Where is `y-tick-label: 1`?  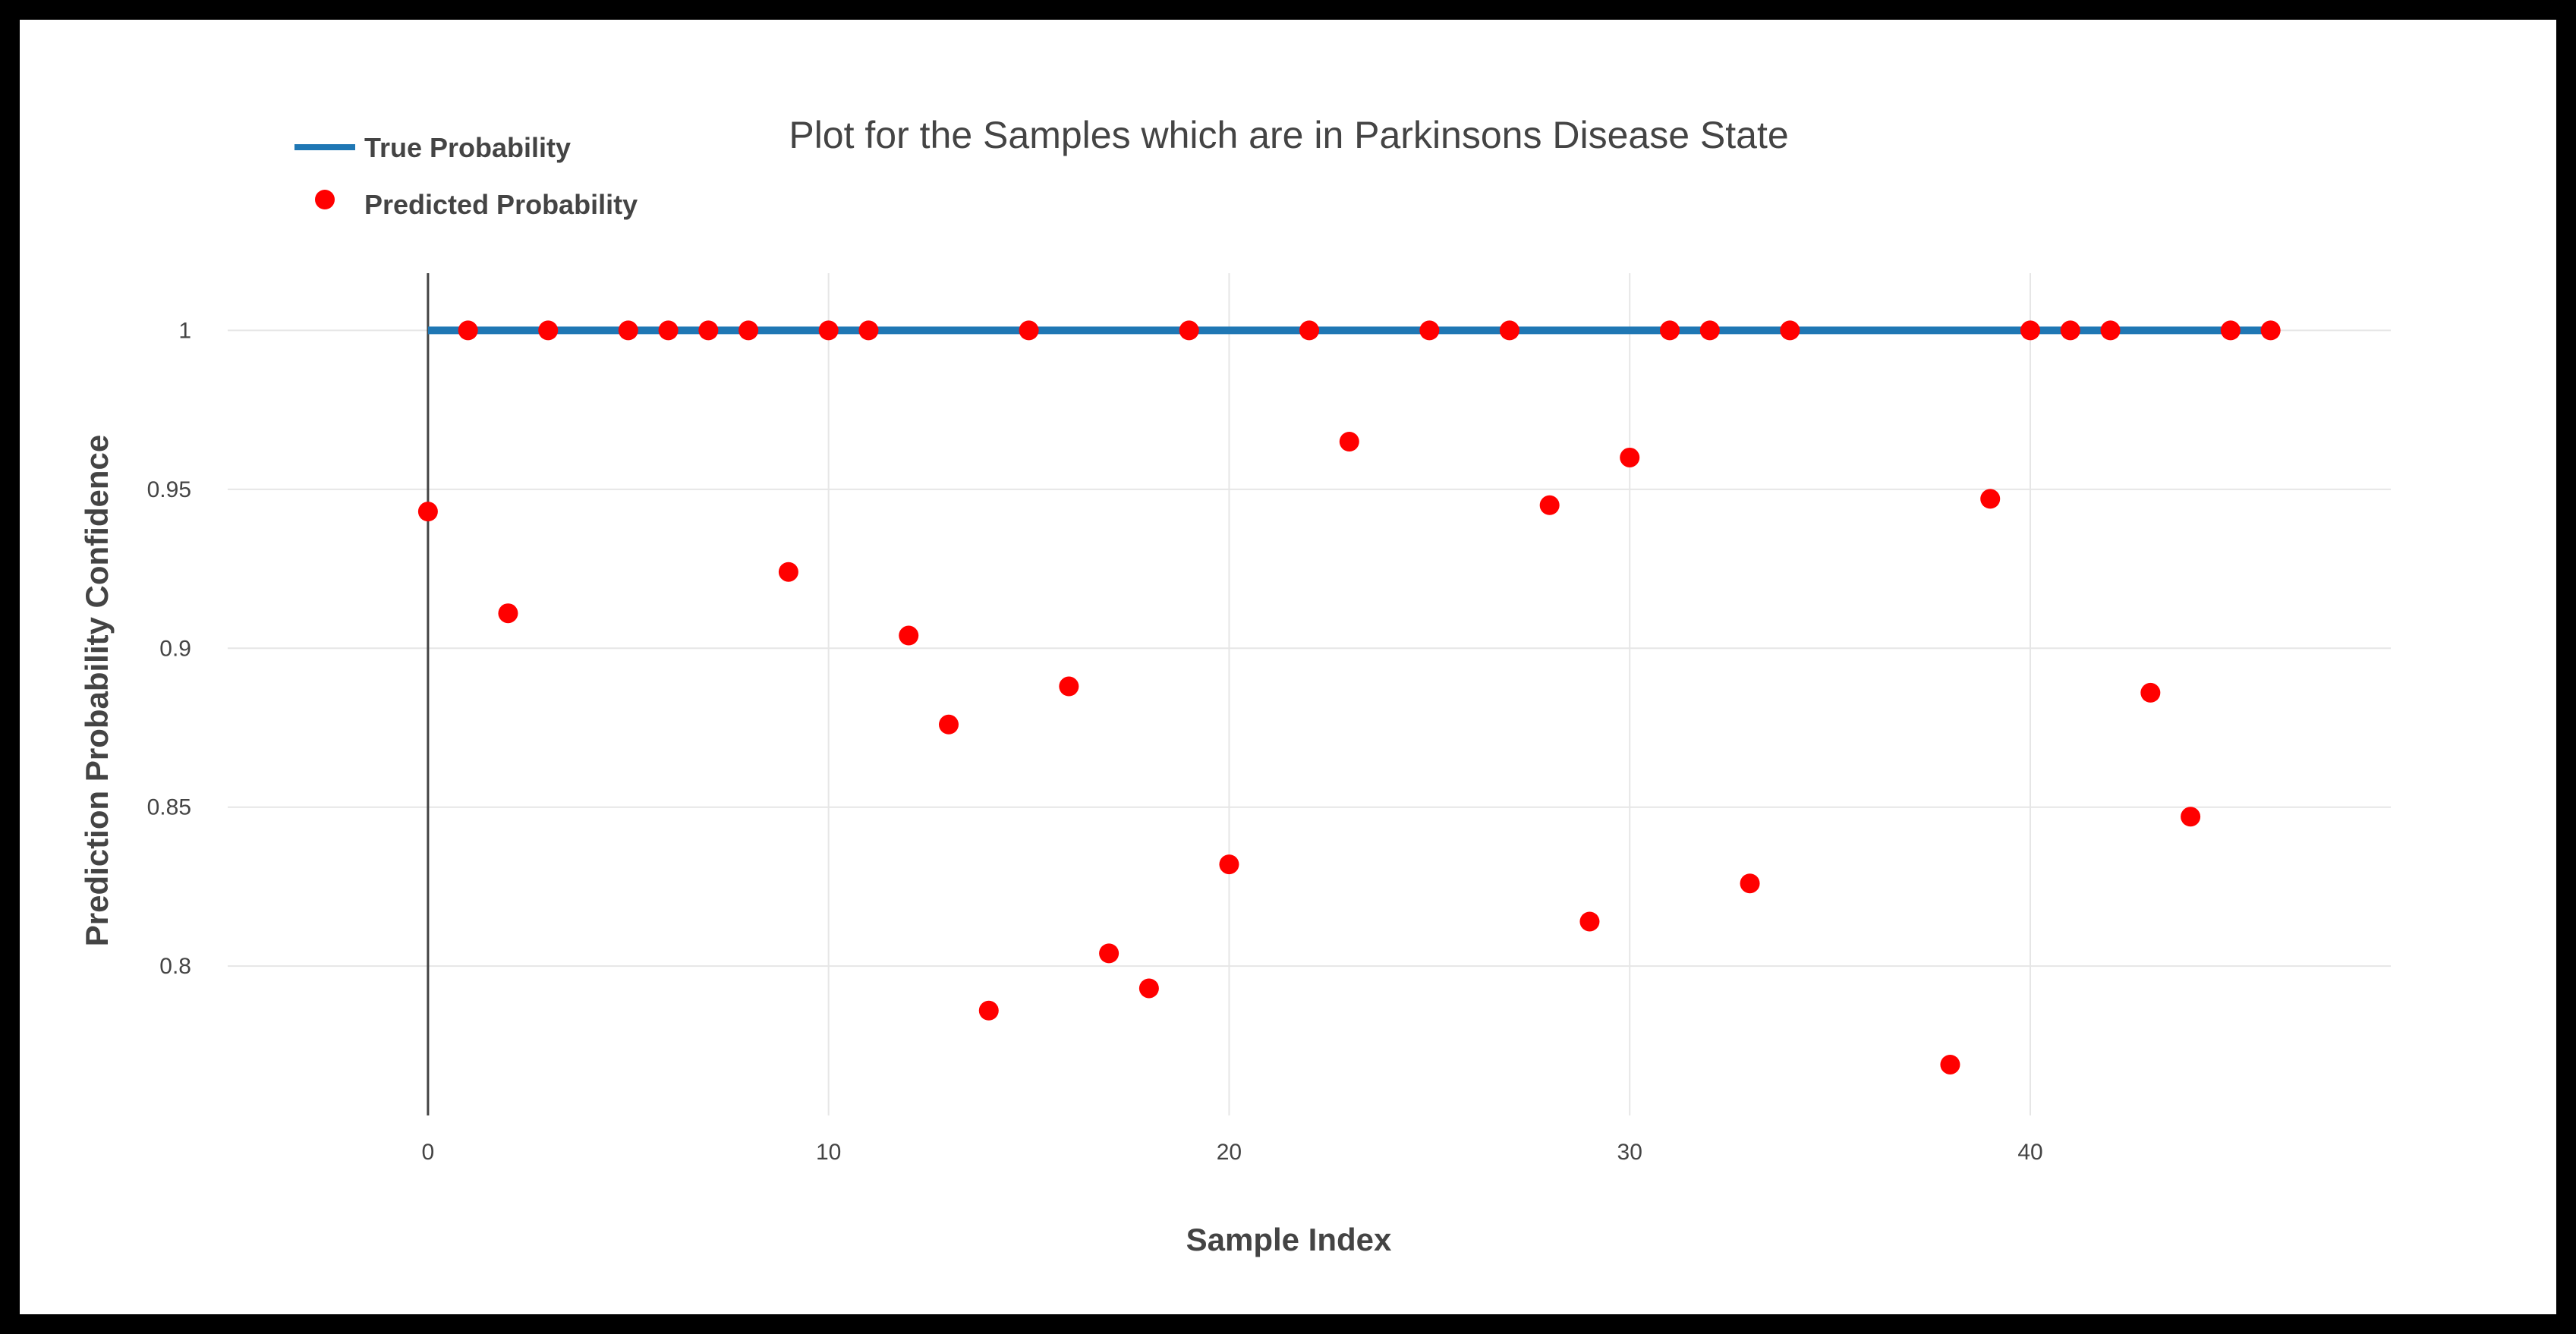 y-tick-label: 1 is located at coordinates (184, 330).